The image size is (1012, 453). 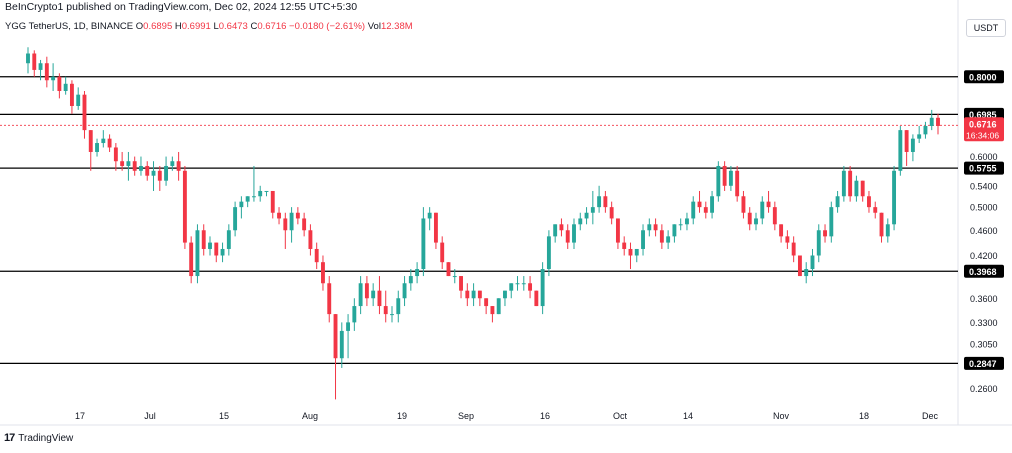 What do you see at coordinates (984, 208) in the screenshot?
I see `price-tick-label: 0.5000` at bounding box center [984, 208].